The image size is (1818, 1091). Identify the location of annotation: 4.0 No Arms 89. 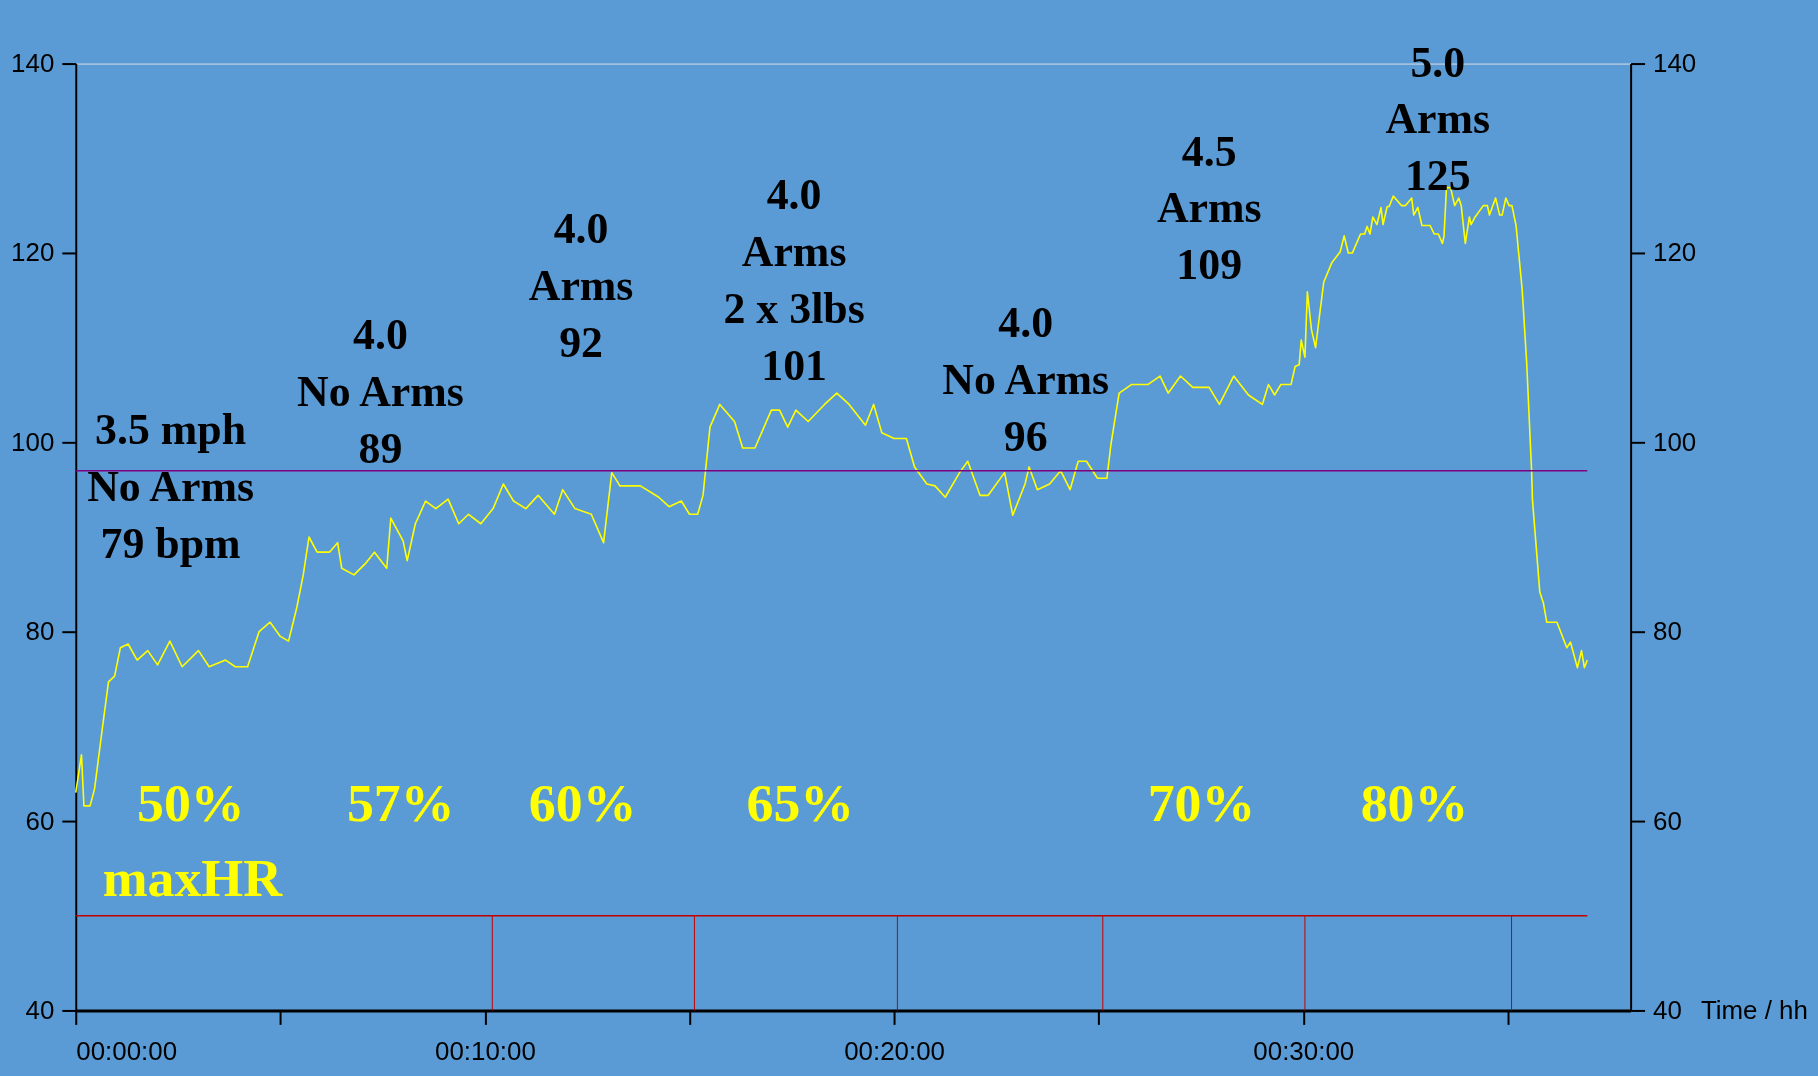
(380, 391).